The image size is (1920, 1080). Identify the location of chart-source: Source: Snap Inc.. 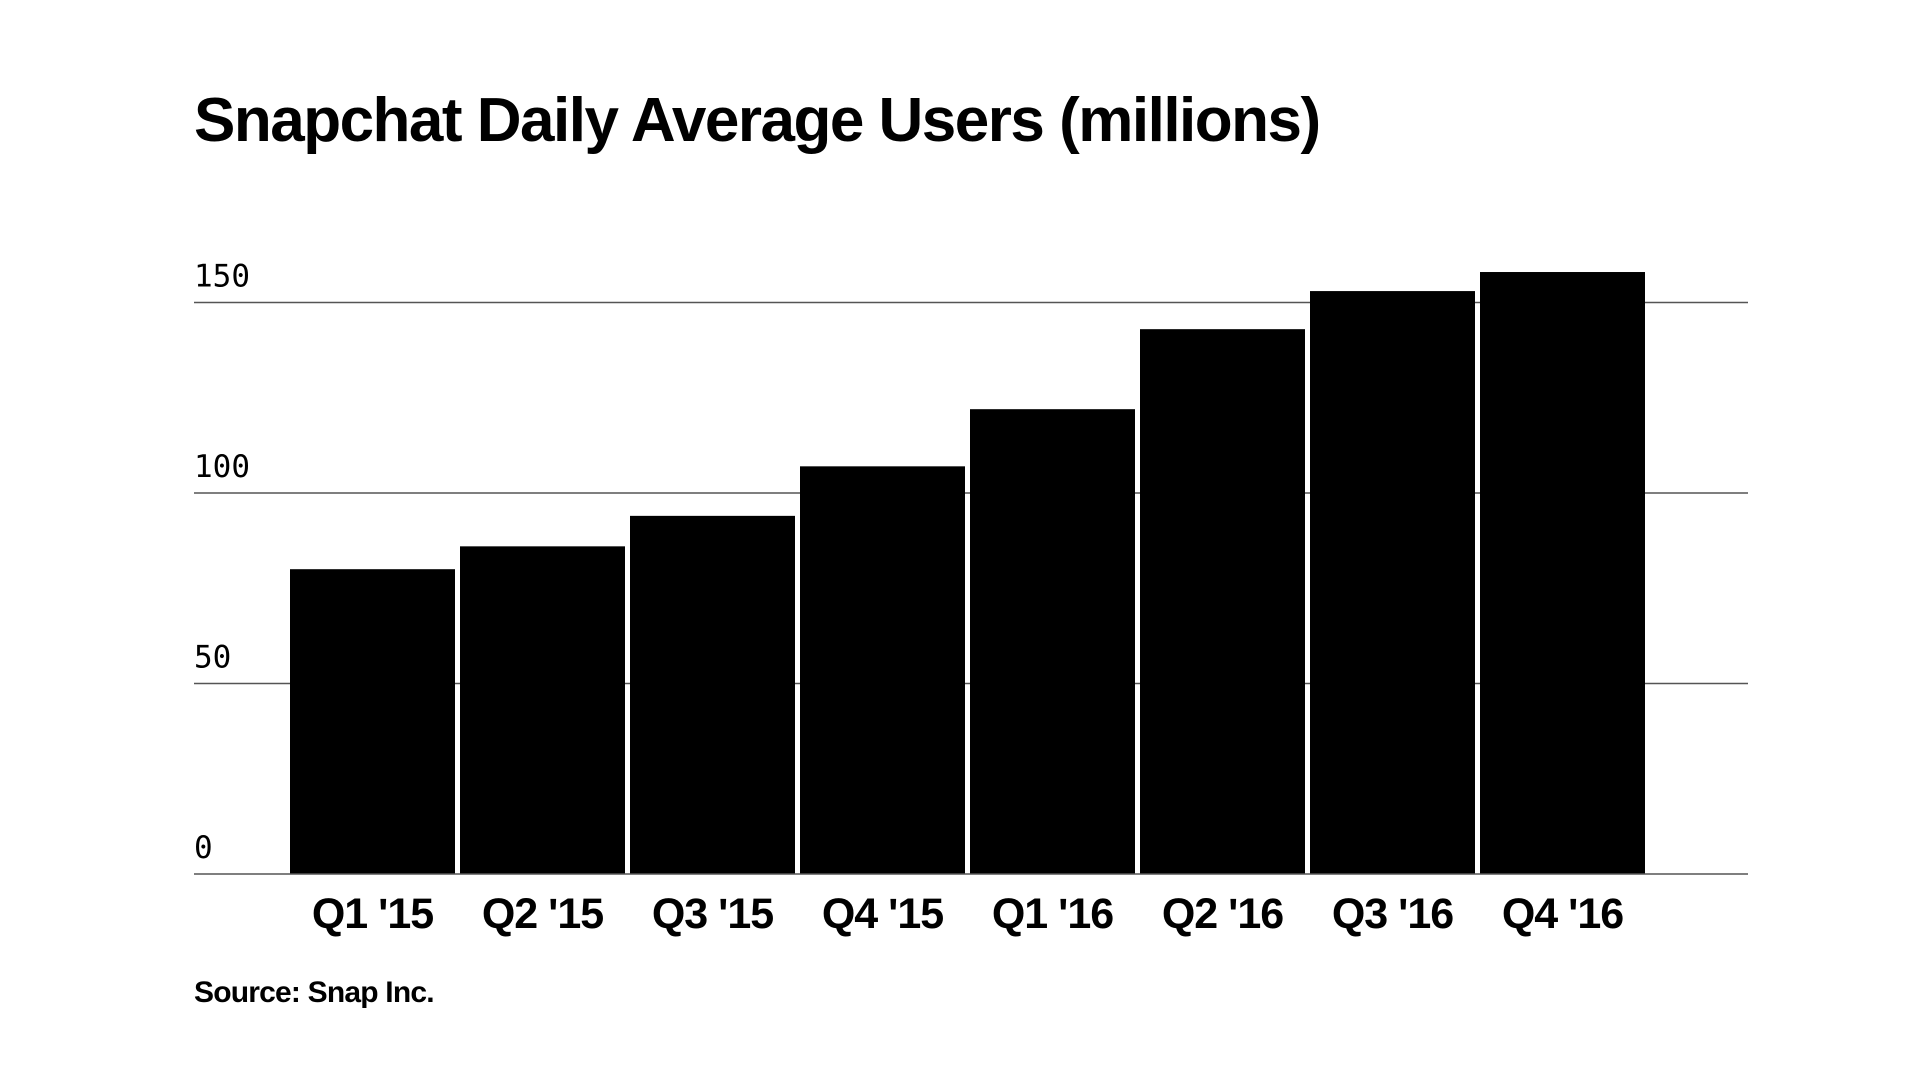
(314, 992).